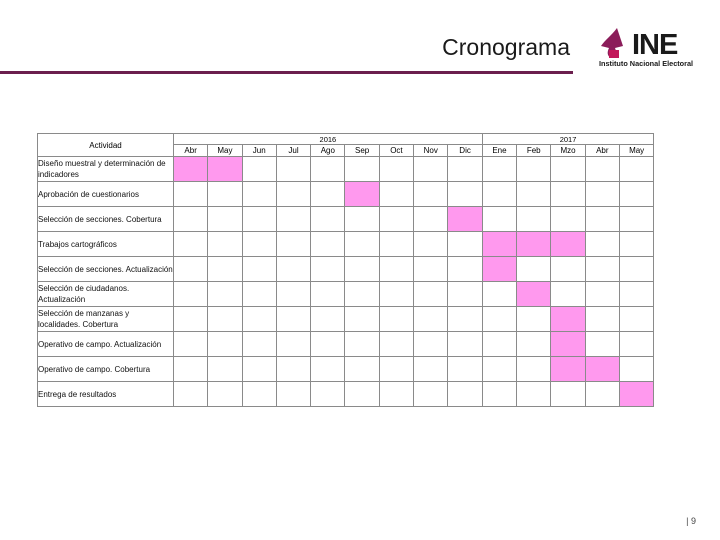 Image resolution: width=720 pixels, height=540 pixels. What do you see at coordinates (293, 150) in the screenshot?
I see `month-header: Jul` at bounding box center [293, 150].